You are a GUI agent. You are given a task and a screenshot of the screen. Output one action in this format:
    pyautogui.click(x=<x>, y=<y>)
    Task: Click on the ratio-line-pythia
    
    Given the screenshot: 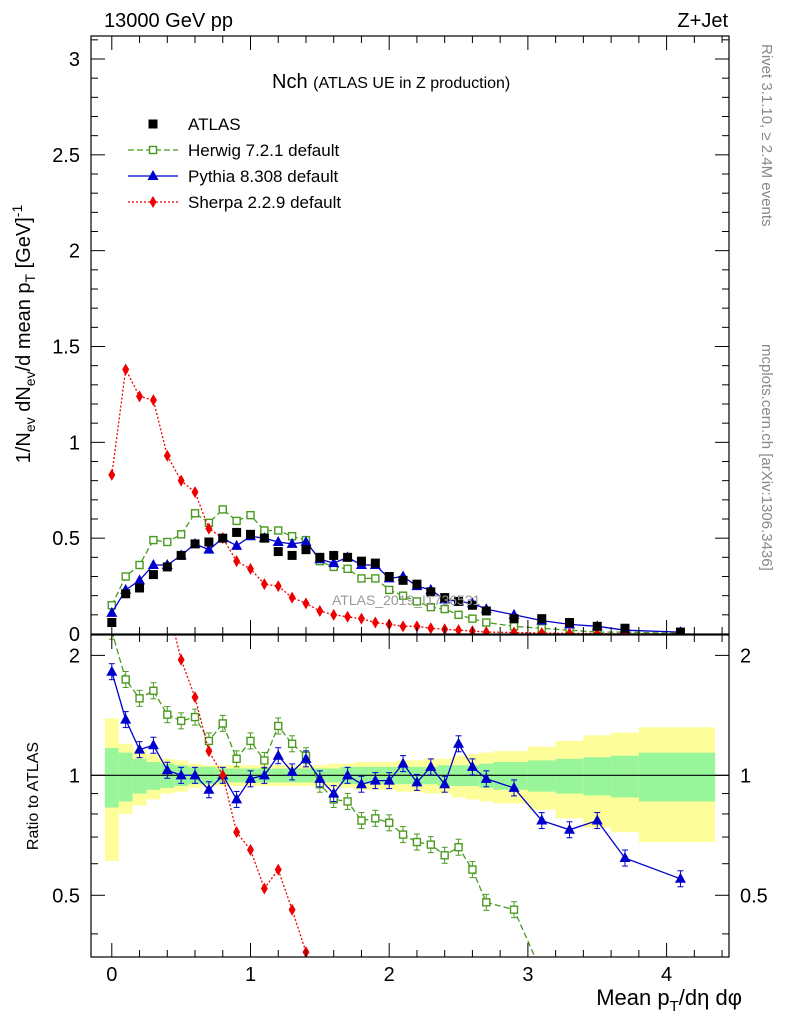 What is the action you would take?
    pyautogui.click(x=396, y=775)
    